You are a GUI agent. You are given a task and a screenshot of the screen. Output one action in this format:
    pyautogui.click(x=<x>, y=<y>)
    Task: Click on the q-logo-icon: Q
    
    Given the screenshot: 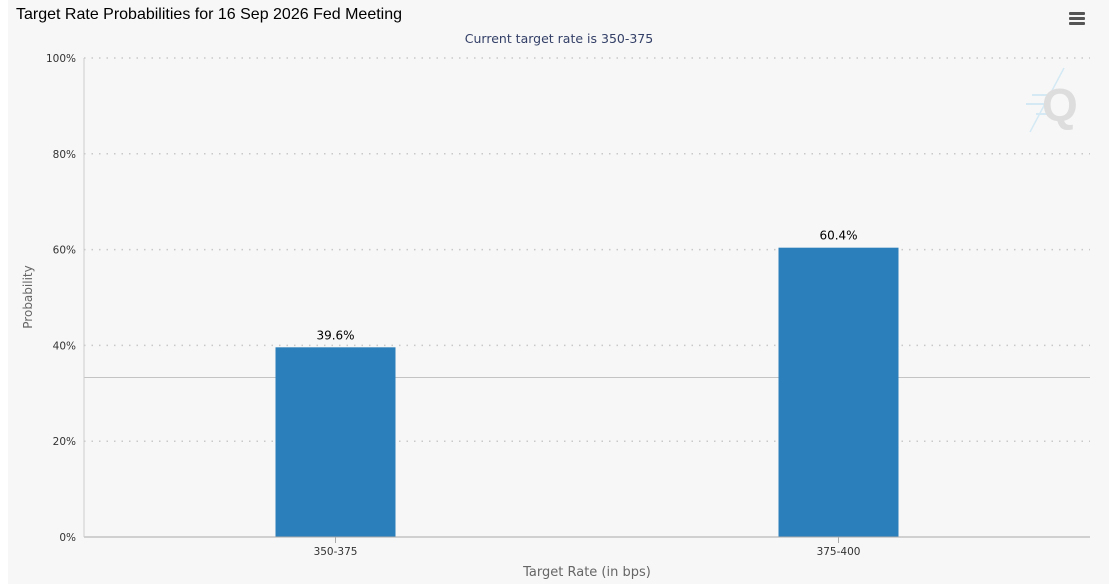 What is the action you would take?
    pyautogui.click(x=1052, y=100)
    